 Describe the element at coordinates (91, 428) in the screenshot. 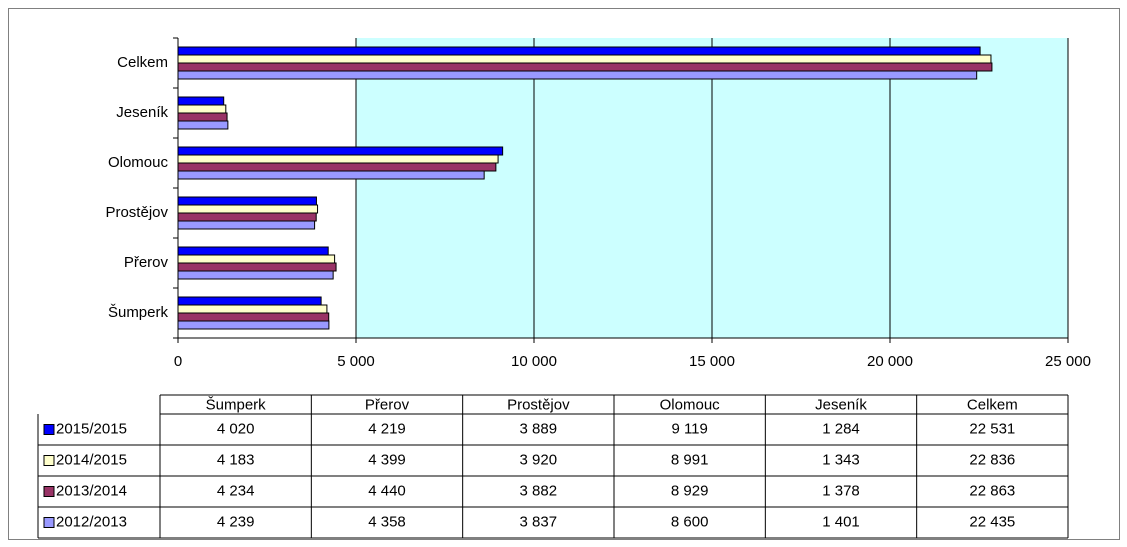

I see `legend-label: 2015/2015` at that location.